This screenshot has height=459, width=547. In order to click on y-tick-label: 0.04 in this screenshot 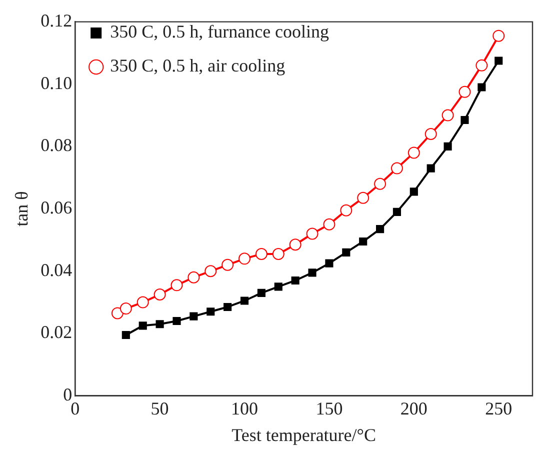, I will do `click(56, 270)`.